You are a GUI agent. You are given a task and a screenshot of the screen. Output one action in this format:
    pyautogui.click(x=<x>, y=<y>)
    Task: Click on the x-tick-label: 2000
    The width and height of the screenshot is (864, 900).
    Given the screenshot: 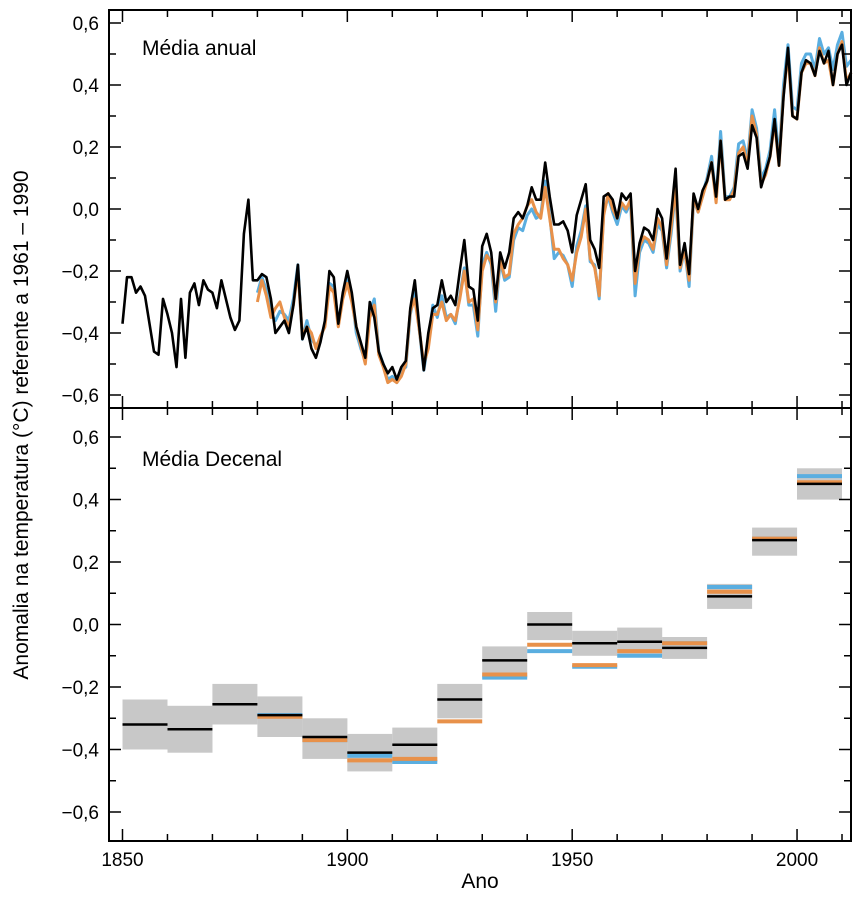 What is the action you would take?
    pyautogui.click(x=797, y=860)
    